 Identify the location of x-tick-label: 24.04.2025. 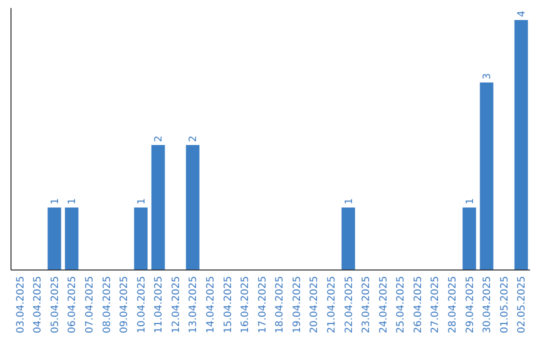
(384, 305).